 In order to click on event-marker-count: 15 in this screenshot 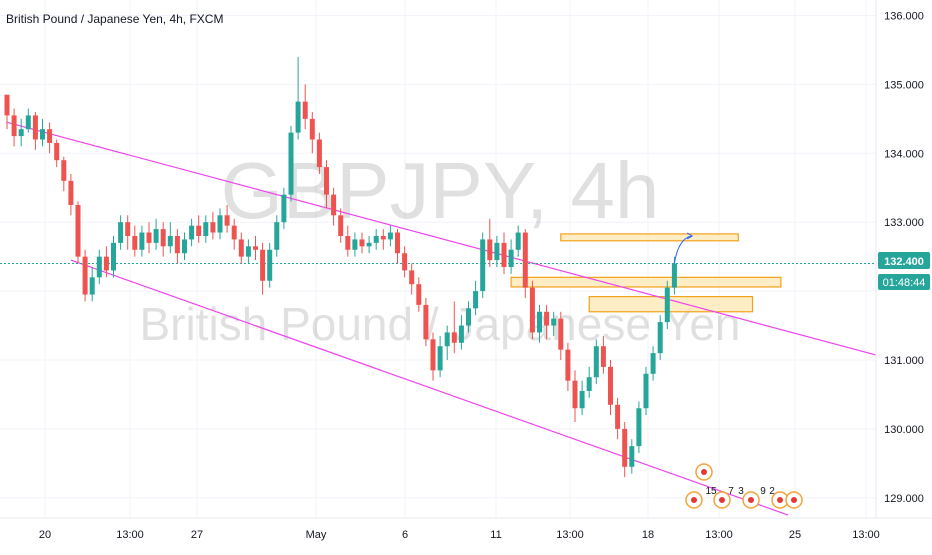, I will do `click(711, 491)`.